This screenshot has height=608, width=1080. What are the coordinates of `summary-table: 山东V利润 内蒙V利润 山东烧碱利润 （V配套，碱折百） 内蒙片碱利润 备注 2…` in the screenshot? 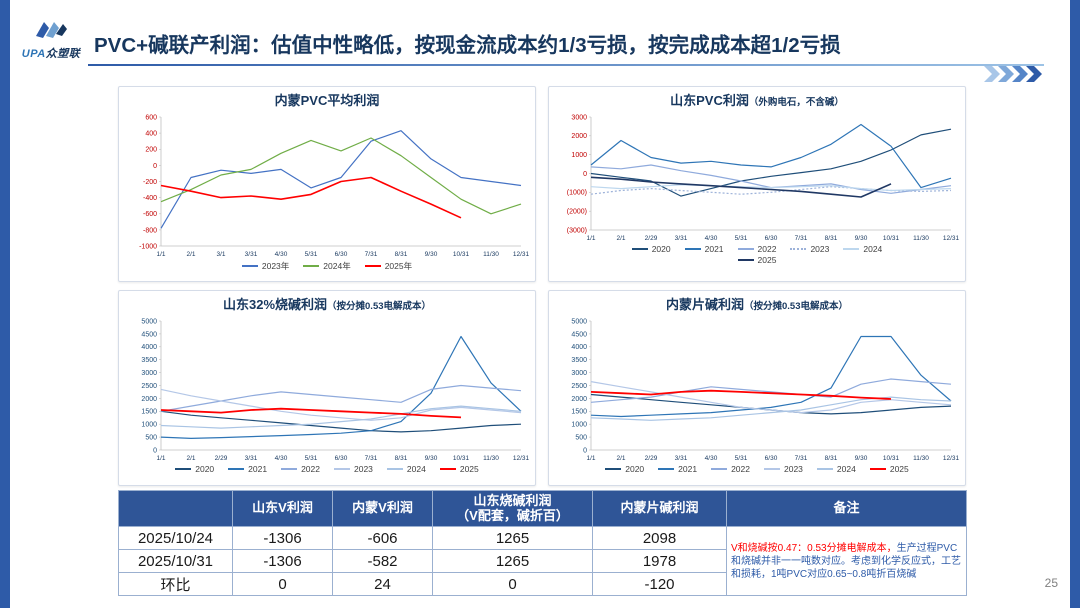 It's located at (542, 543).